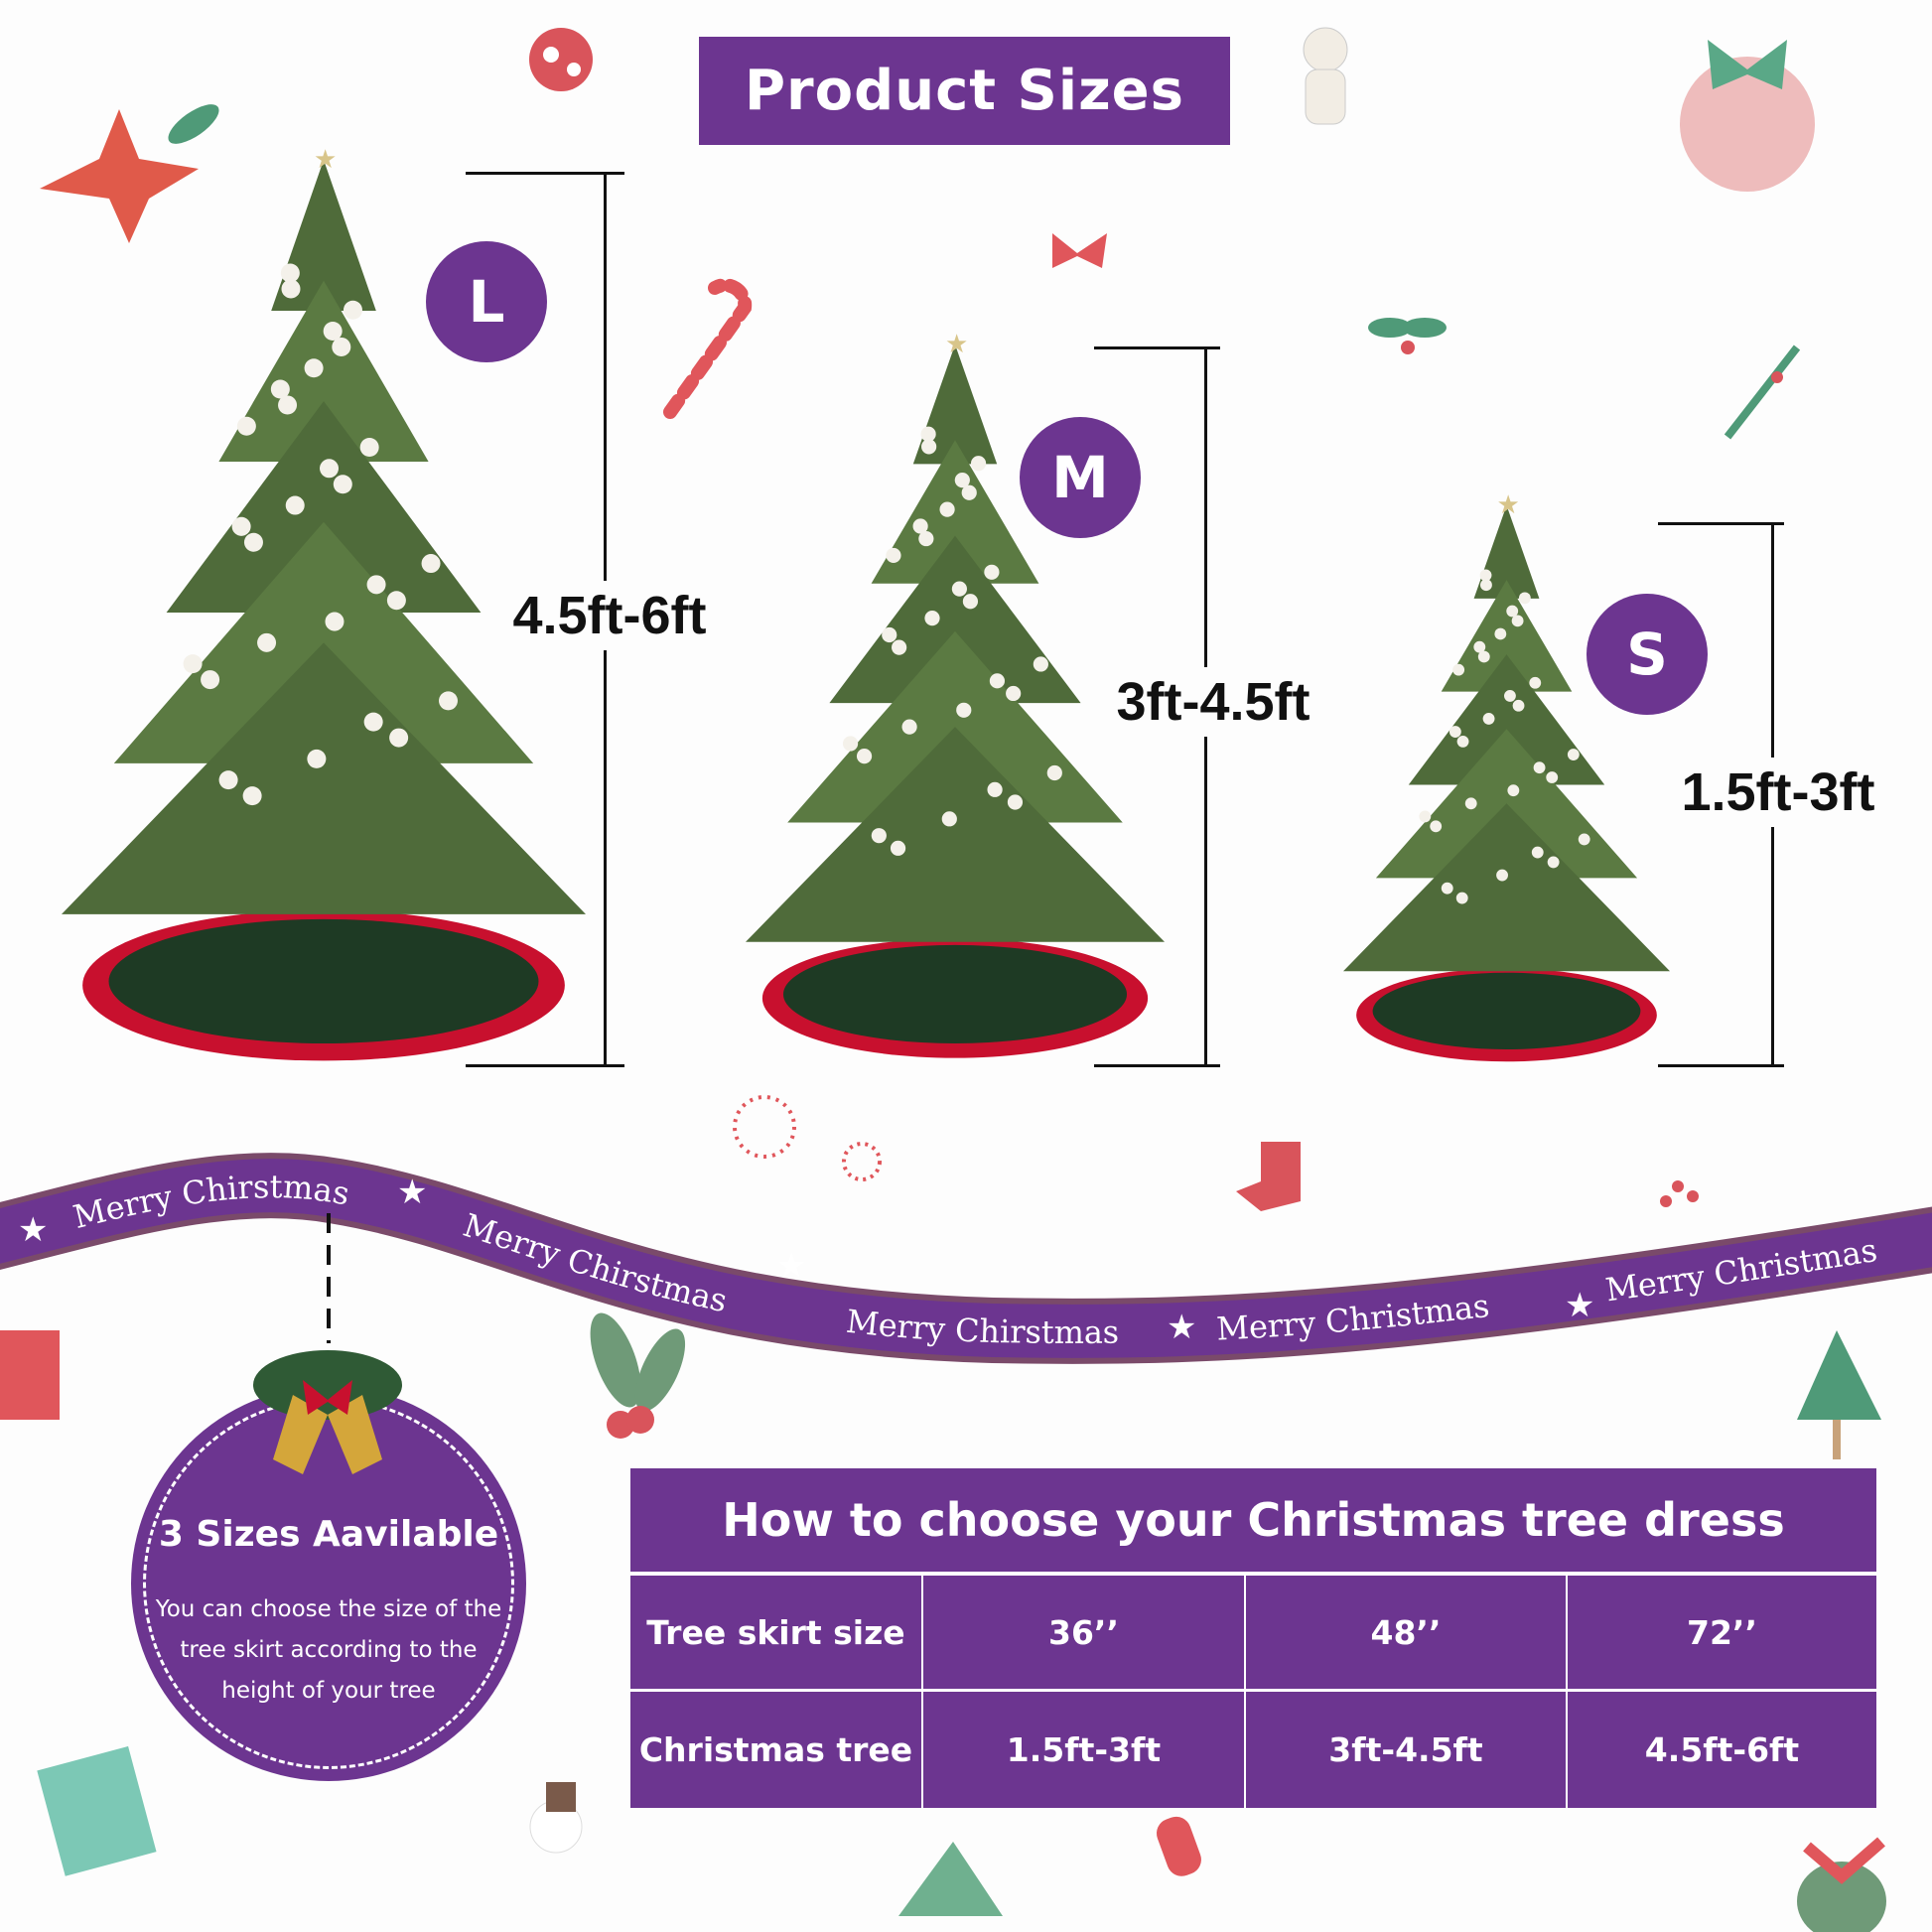  I want to click on row-header: Christmas tree, so click(776, 1750).